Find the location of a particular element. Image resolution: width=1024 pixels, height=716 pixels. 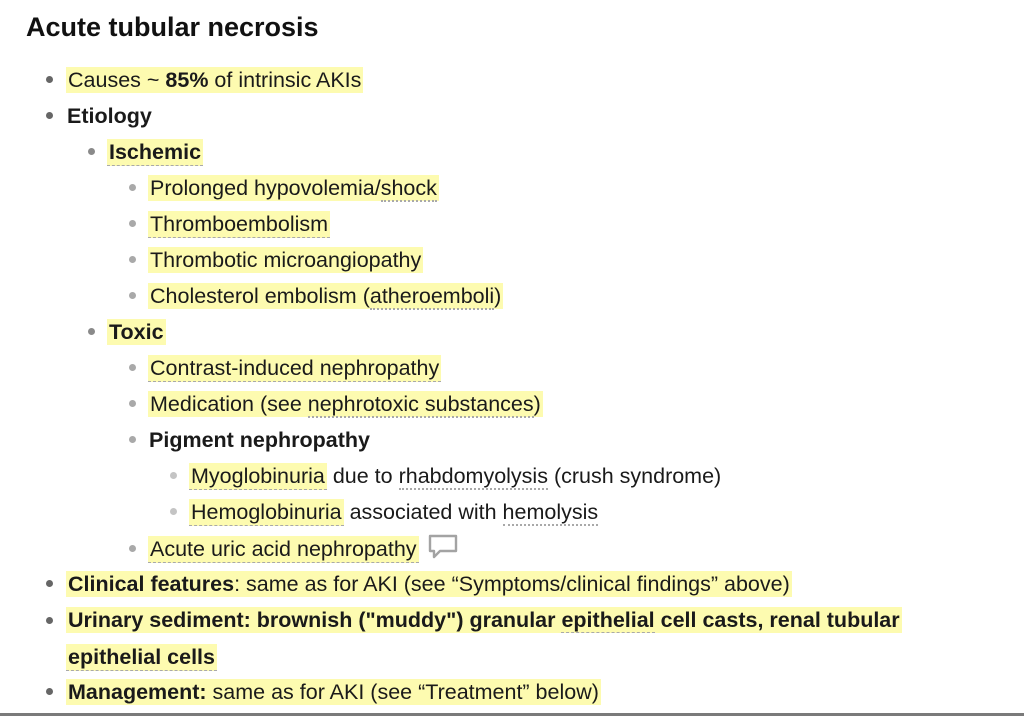

list-item-ischemic: Ischemic is located at coordinates (155, 152).